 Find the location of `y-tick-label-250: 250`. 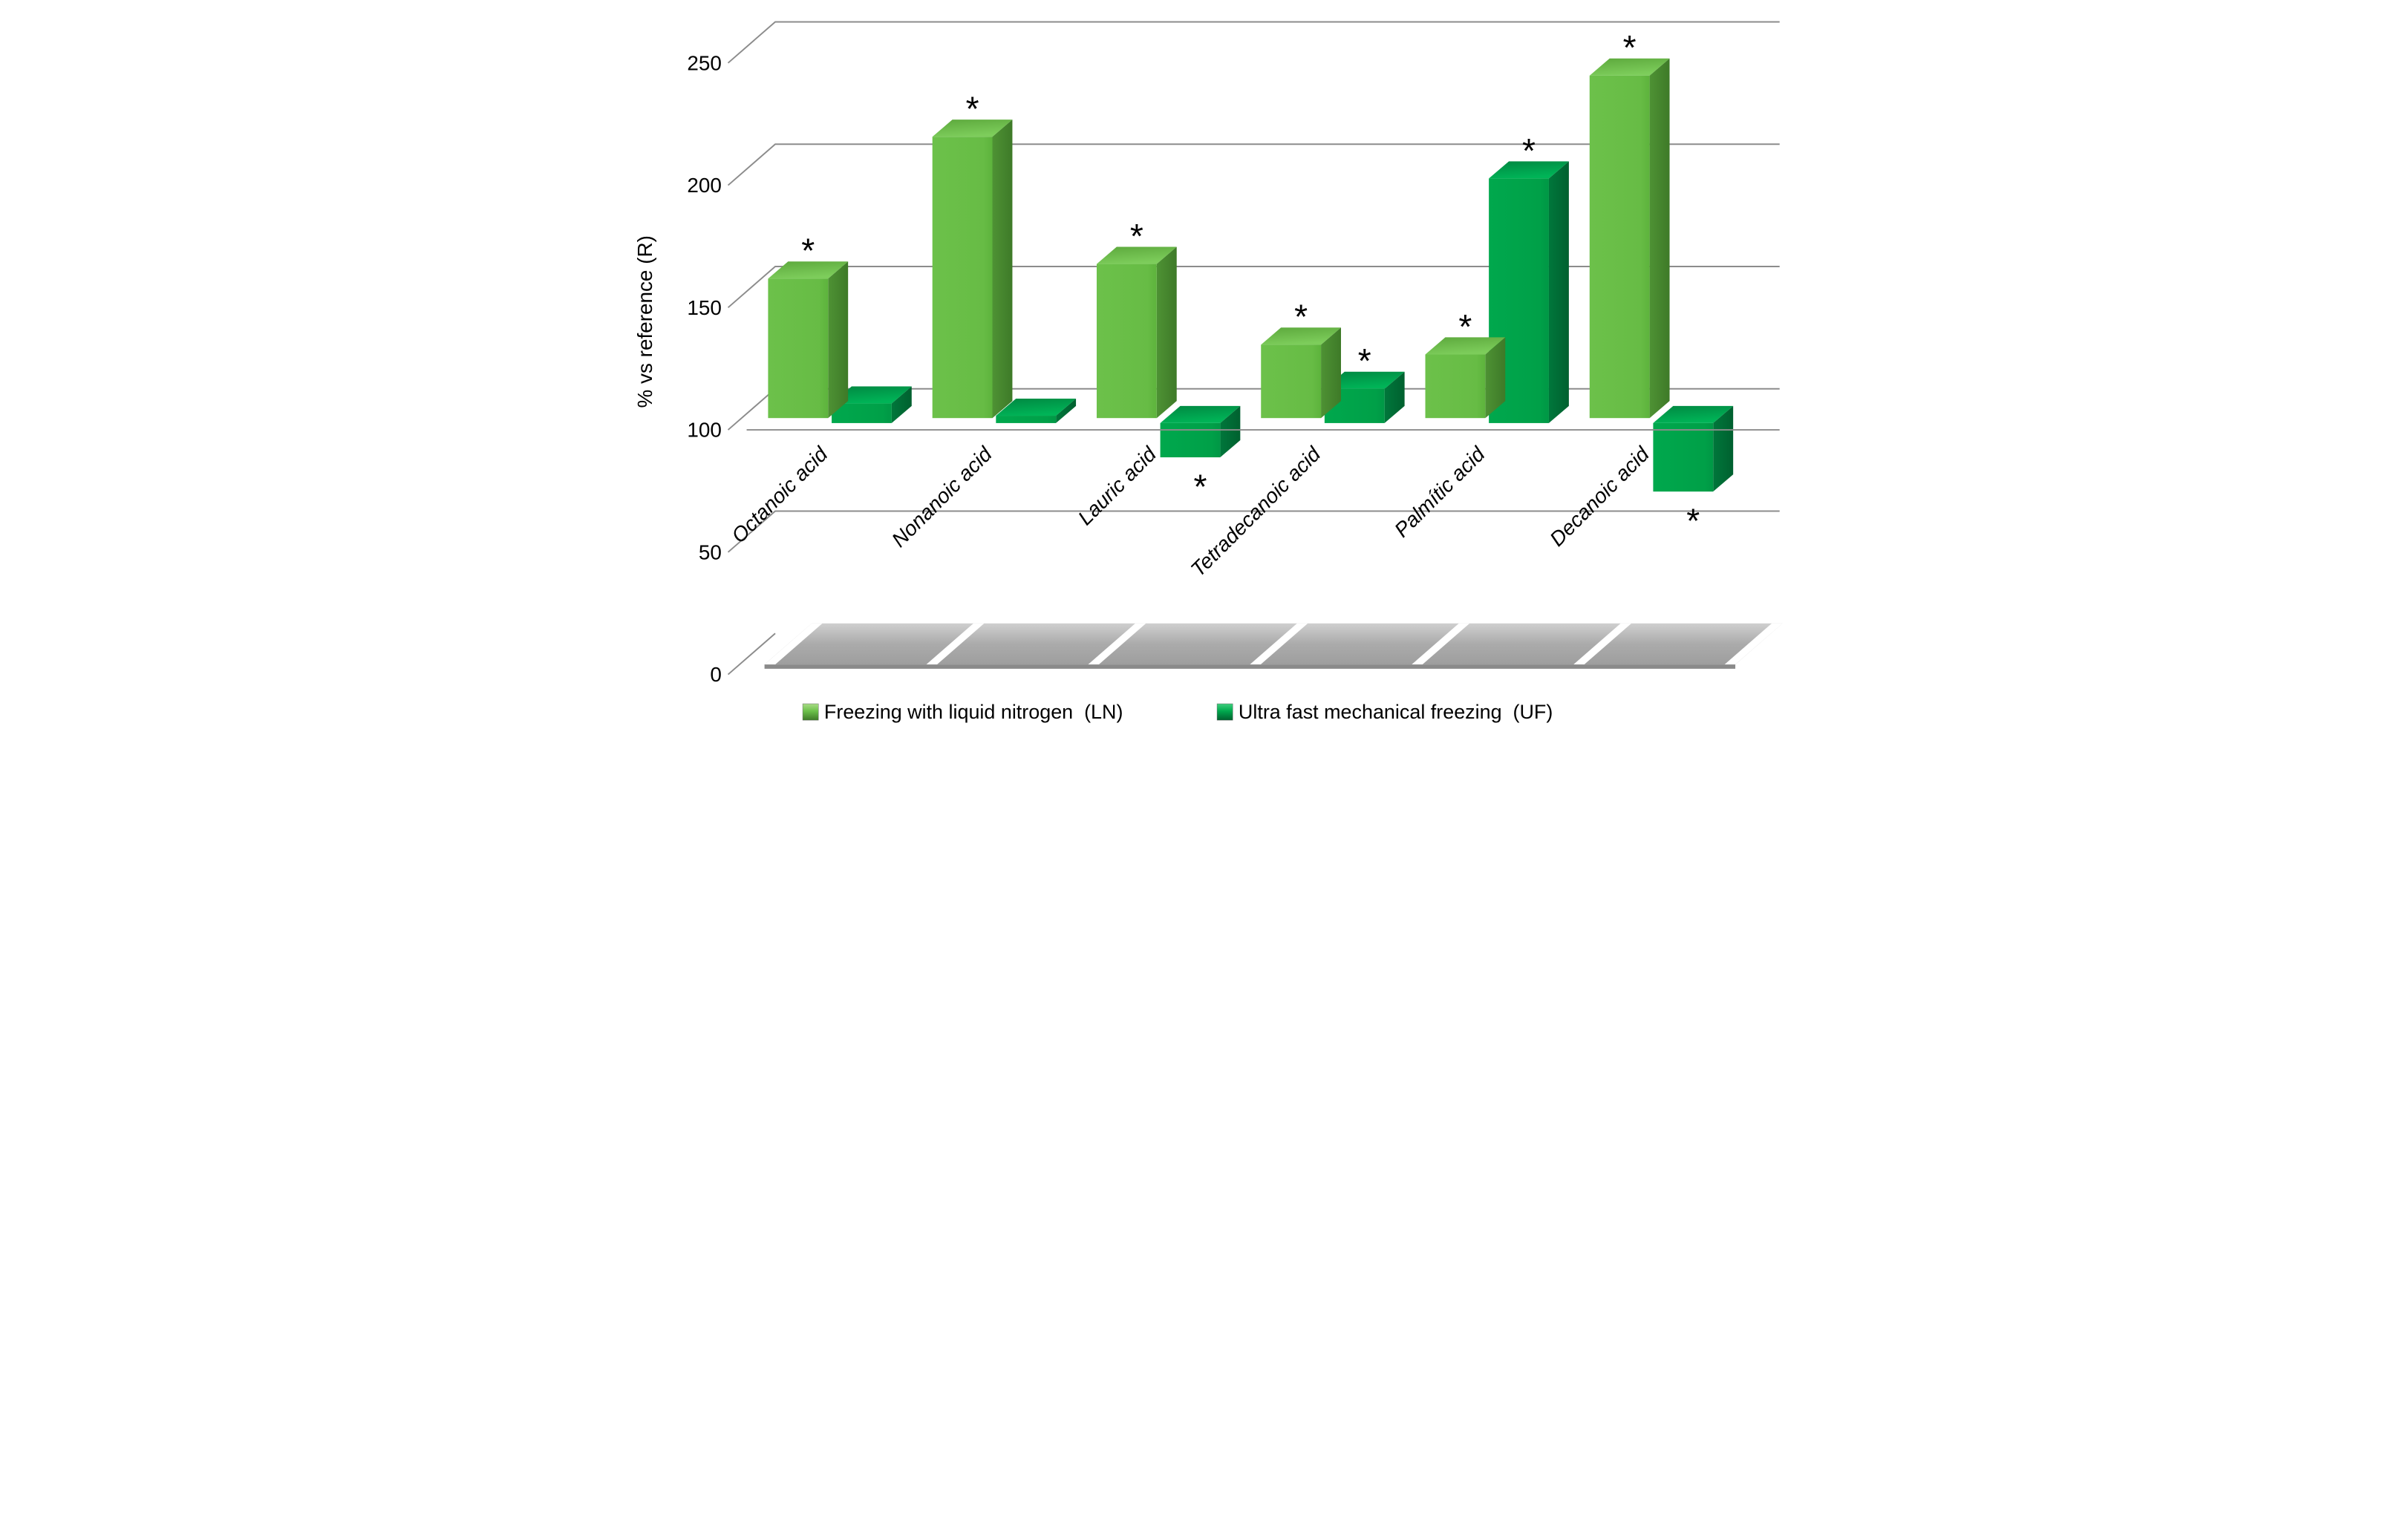

y-tick-label-250: 250 is located at coordinates (704, 62).